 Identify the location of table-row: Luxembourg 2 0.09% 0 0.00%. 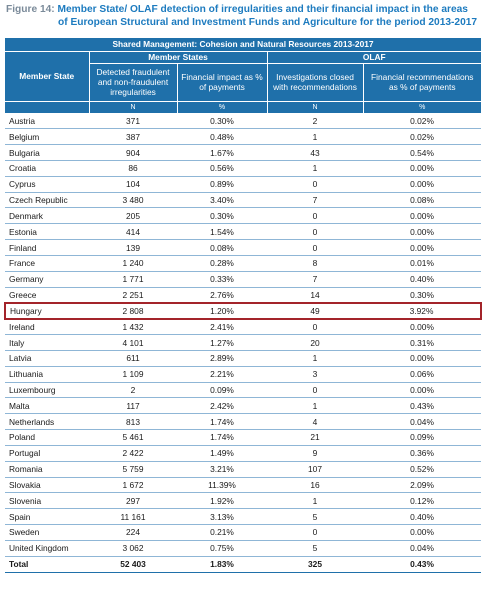
(243, 390).